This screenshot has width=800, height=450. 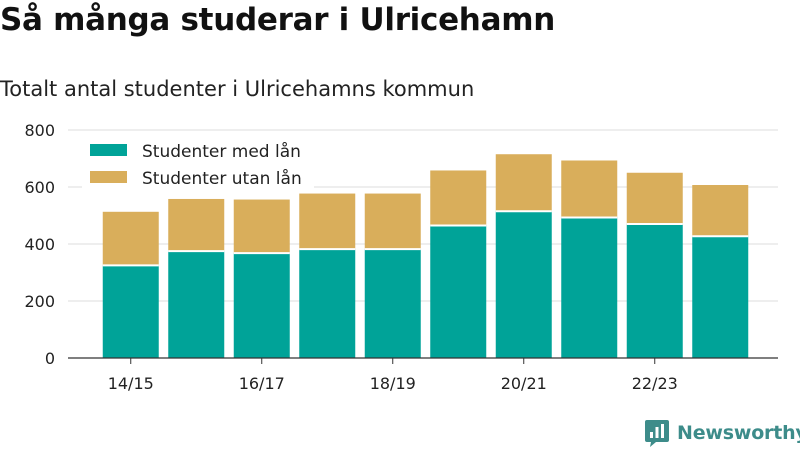 What do you see at coordinates (39, 130) in the screenshot?
I see `y-tick-label: 800` at bounding box center [39, 130].